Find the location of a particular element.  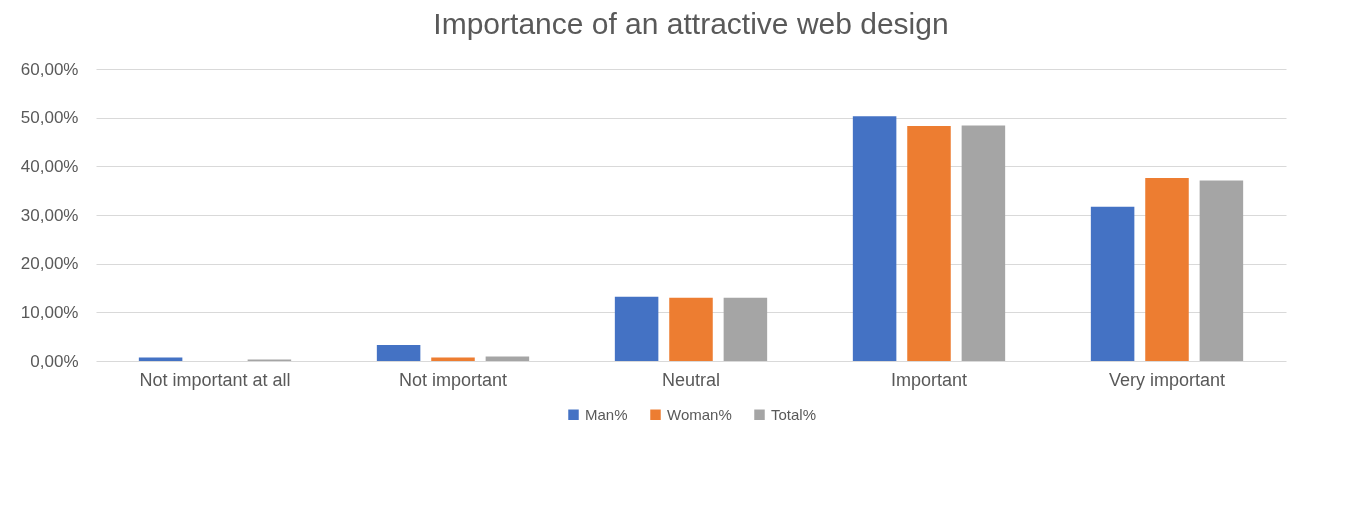

x-tick-label: Neutral is located at coordinates (691, 379).